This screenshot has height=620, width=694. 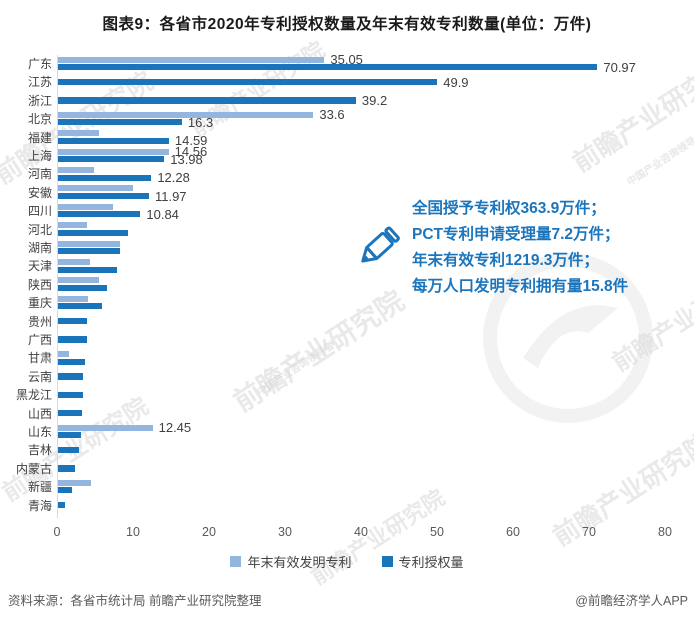 What do you see at coordinates (39, 100) in the screenshot?
I see `category-label: 浙江` at bounding box center [39, 100].